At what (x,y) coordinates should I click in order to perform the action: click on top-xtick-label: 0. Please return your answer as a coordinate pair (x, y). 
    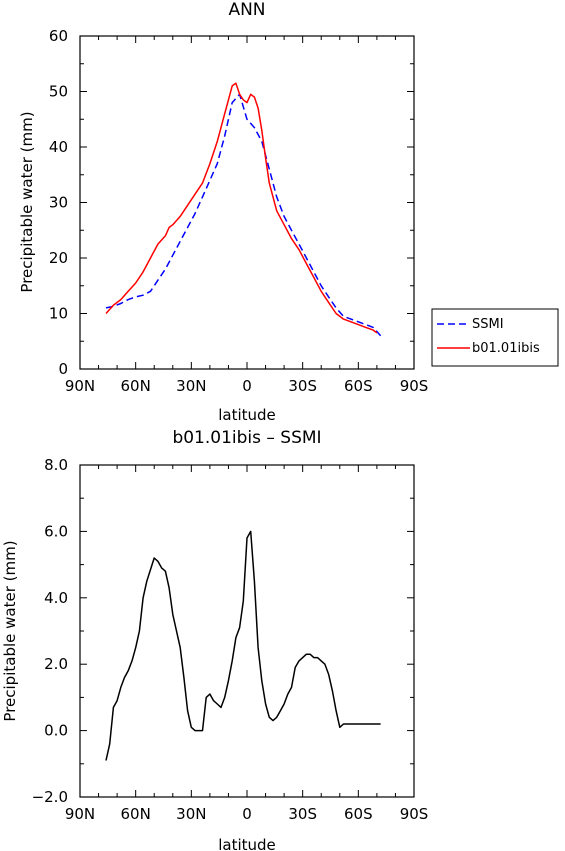
    Looking at the image, I should click on (247, 386).